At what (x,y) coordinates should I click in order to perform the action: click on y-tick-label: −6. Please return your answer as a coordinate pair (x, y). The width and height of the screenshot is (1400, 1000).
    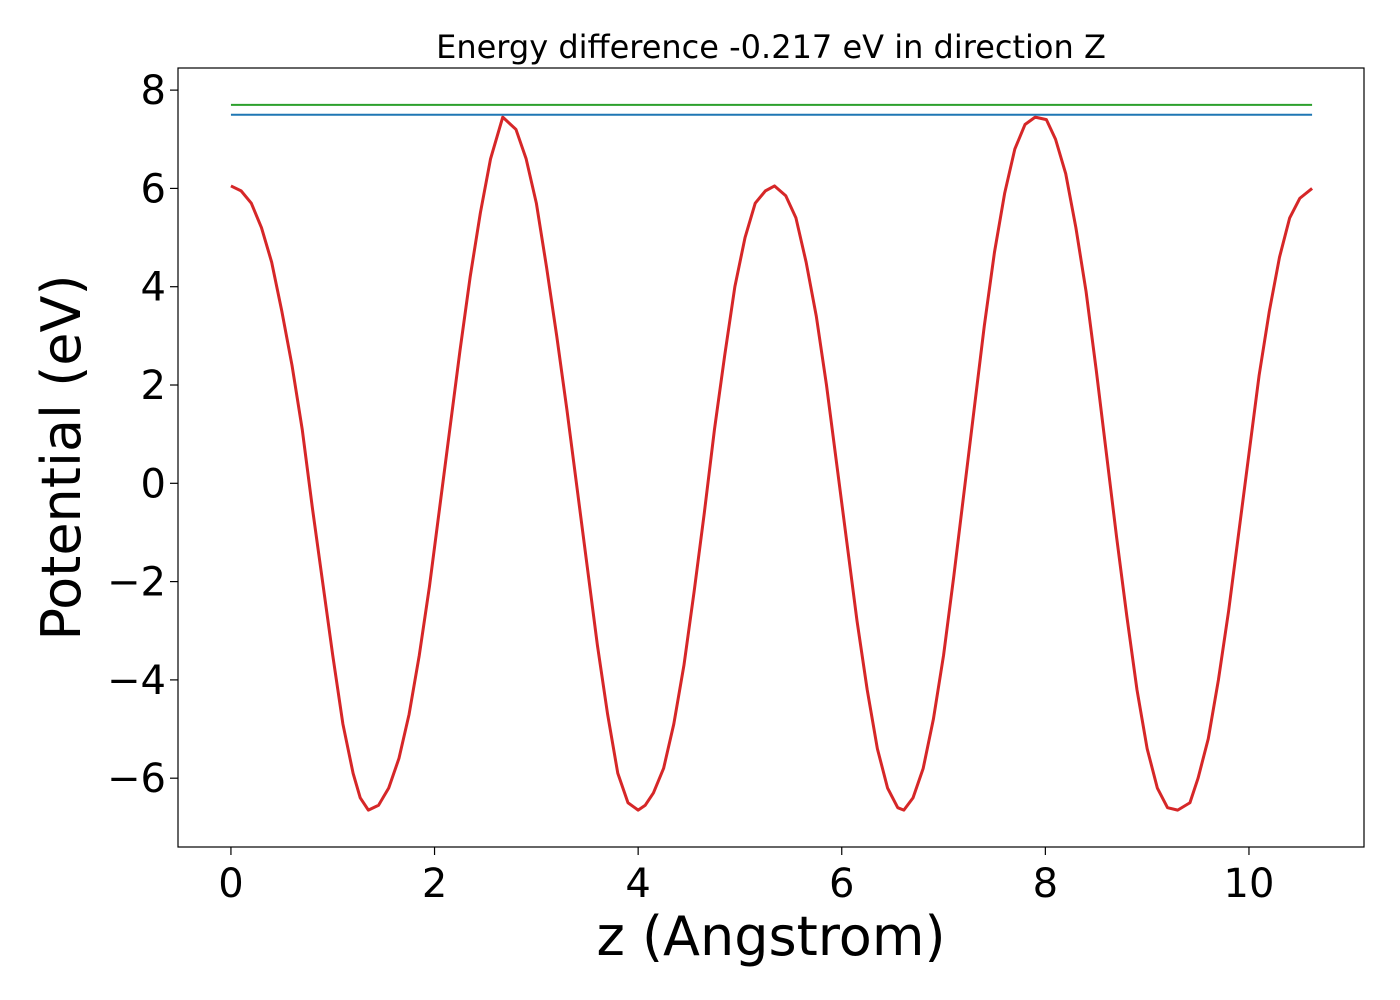
    Looking at the image, I should click on (136, 779).